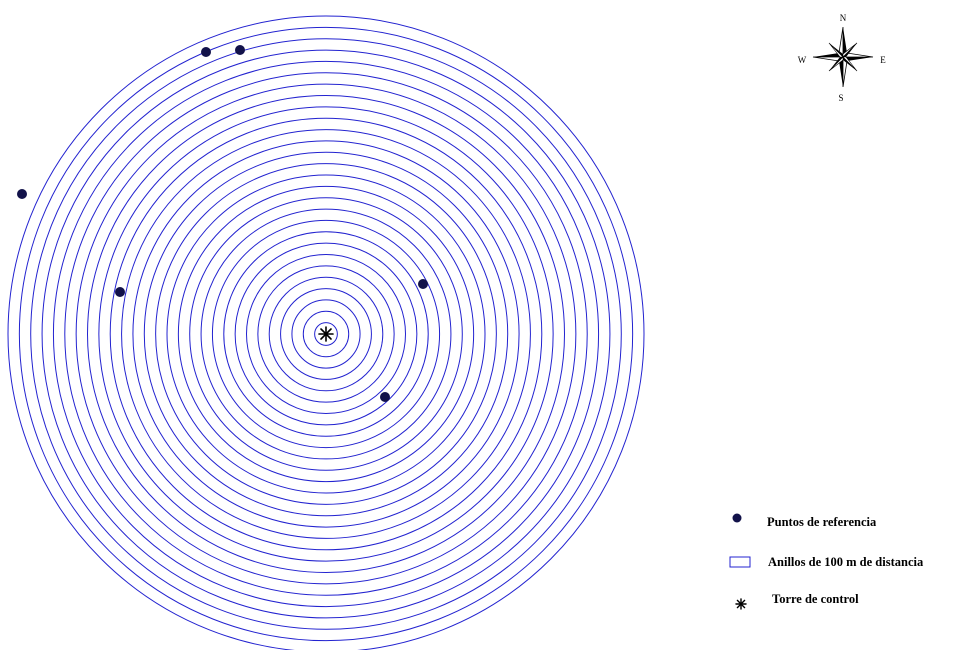 This screenshot has width=964, height=650. I want to click on compass-east-label: E, so click(883, 60).